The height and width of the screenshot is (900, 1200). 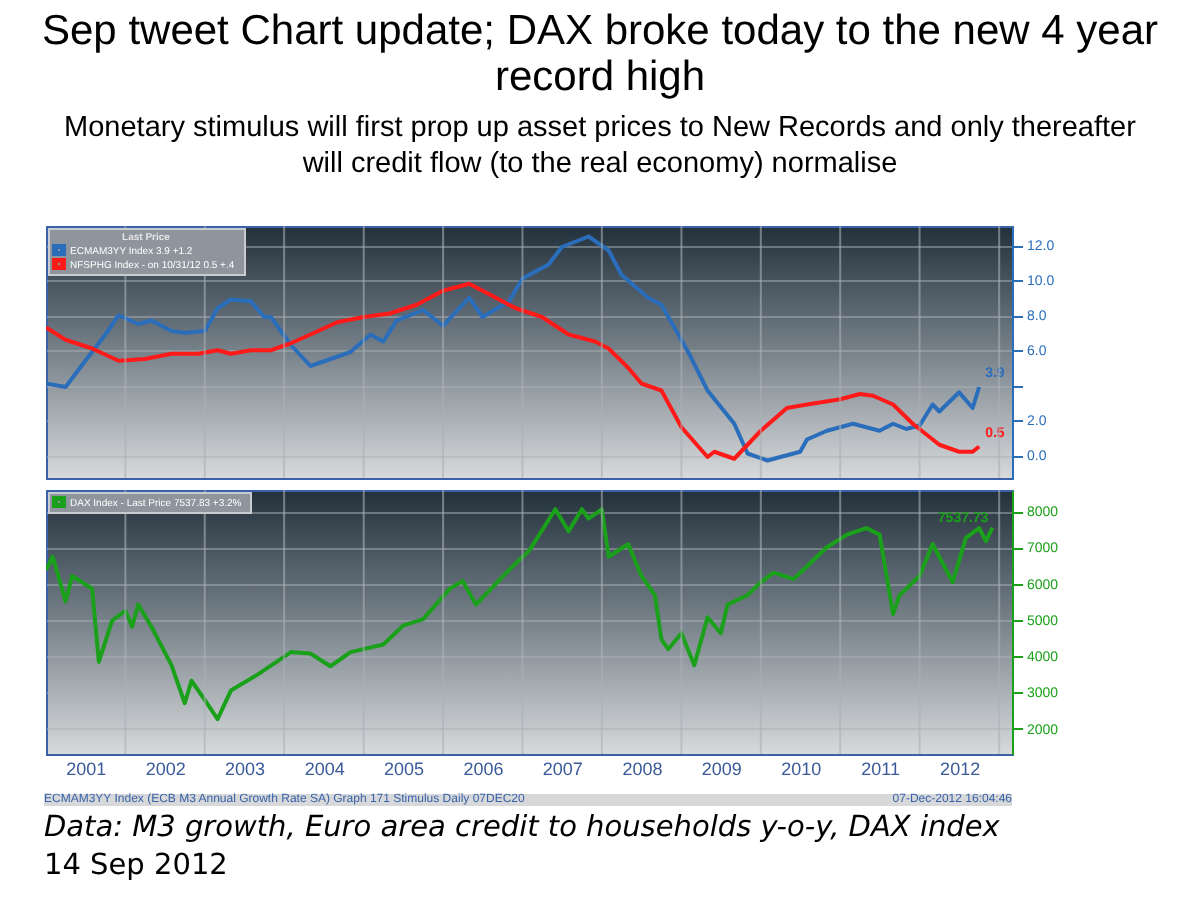 What do you see at coordinates (600, 146) in the screenshot?
I see `chart-subtitle: Monetary stimulus will first prop up asset prices to New Records and only thereafter will credit flow (to the real economy) normalise` at bounding box center [600, 146].